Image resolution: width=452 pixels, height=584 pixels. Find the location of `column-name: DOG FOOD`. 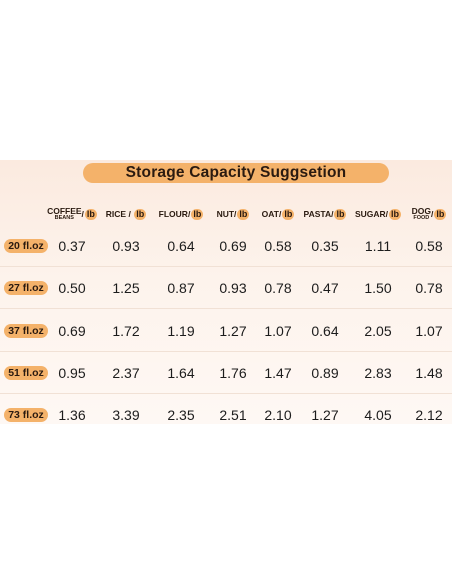

column-name: DOG FOOD is located at coordinates (421, 214).